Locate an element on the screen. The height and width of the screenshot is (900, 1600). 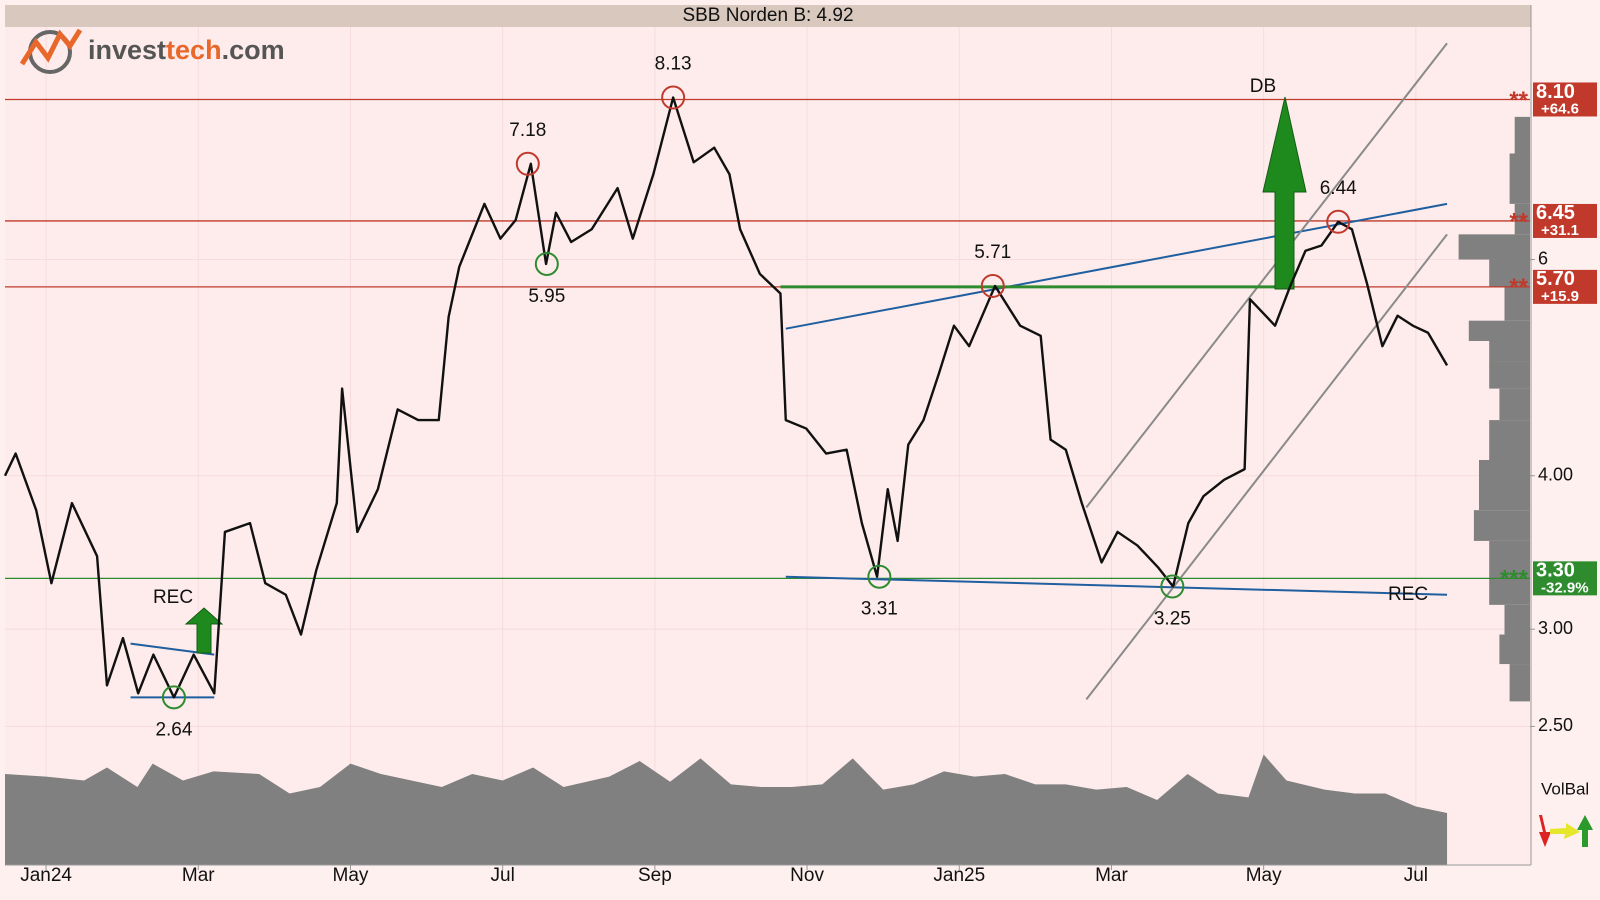
price-profile is located at coordinates (1494, 409).